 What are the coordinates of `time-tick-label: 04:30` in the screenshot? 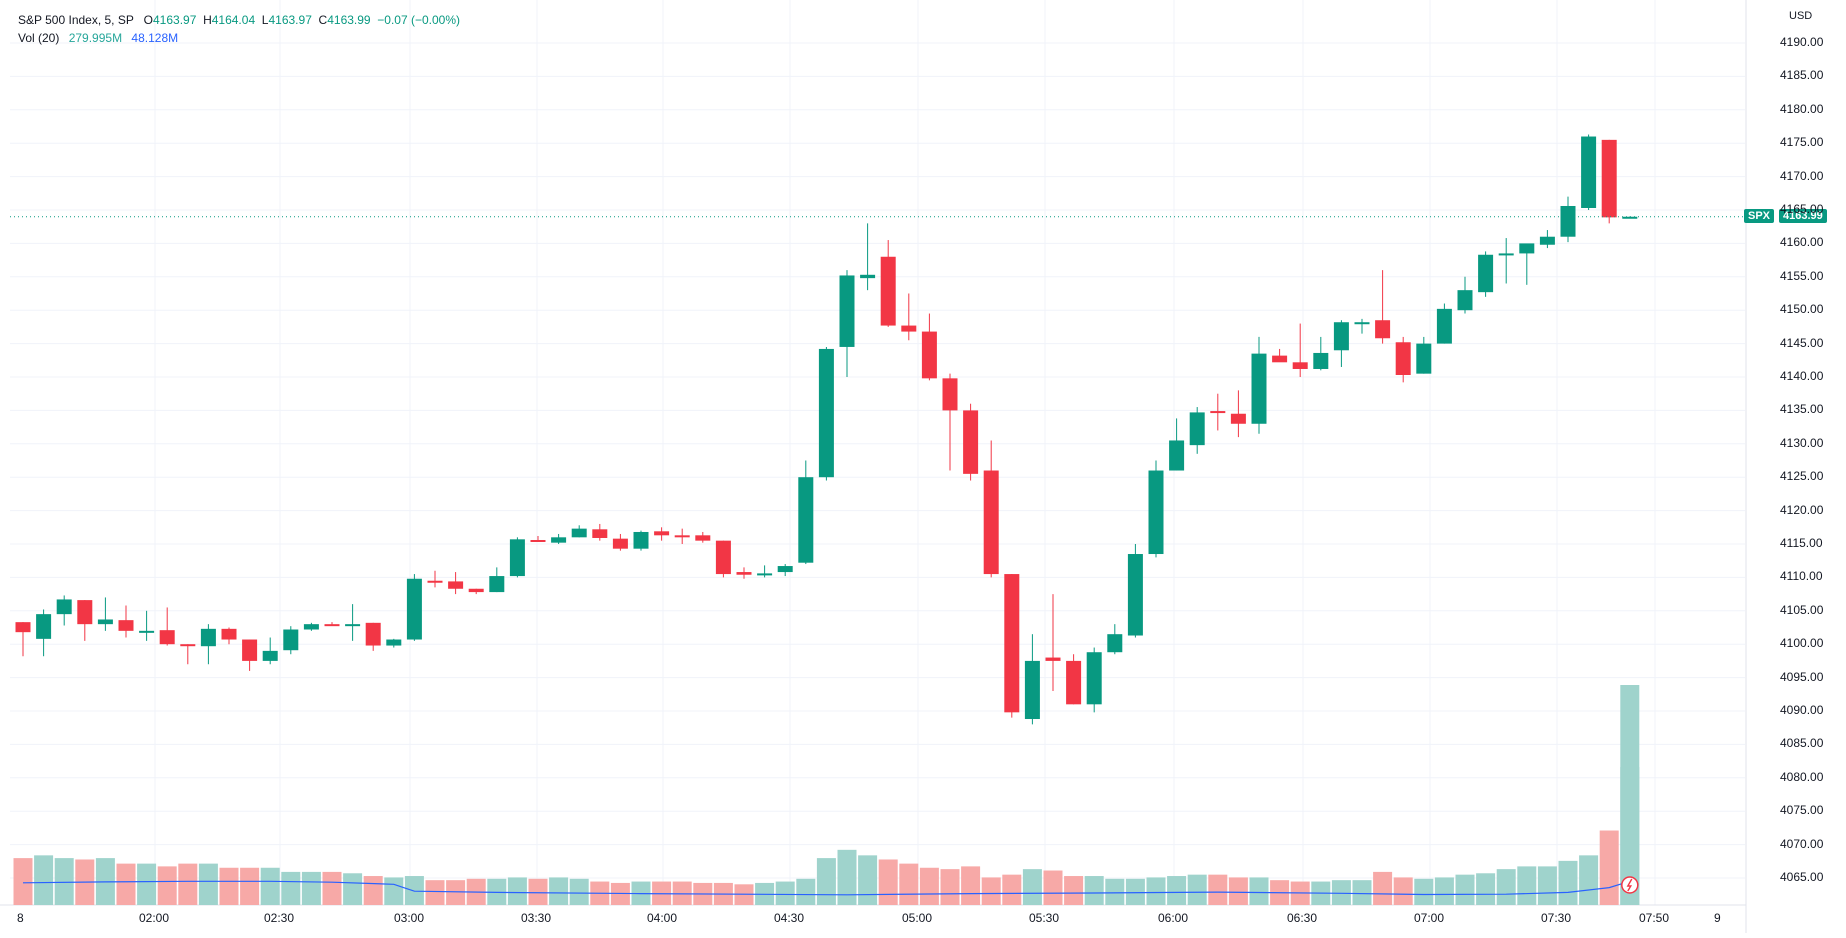 It's located at (789, 918).